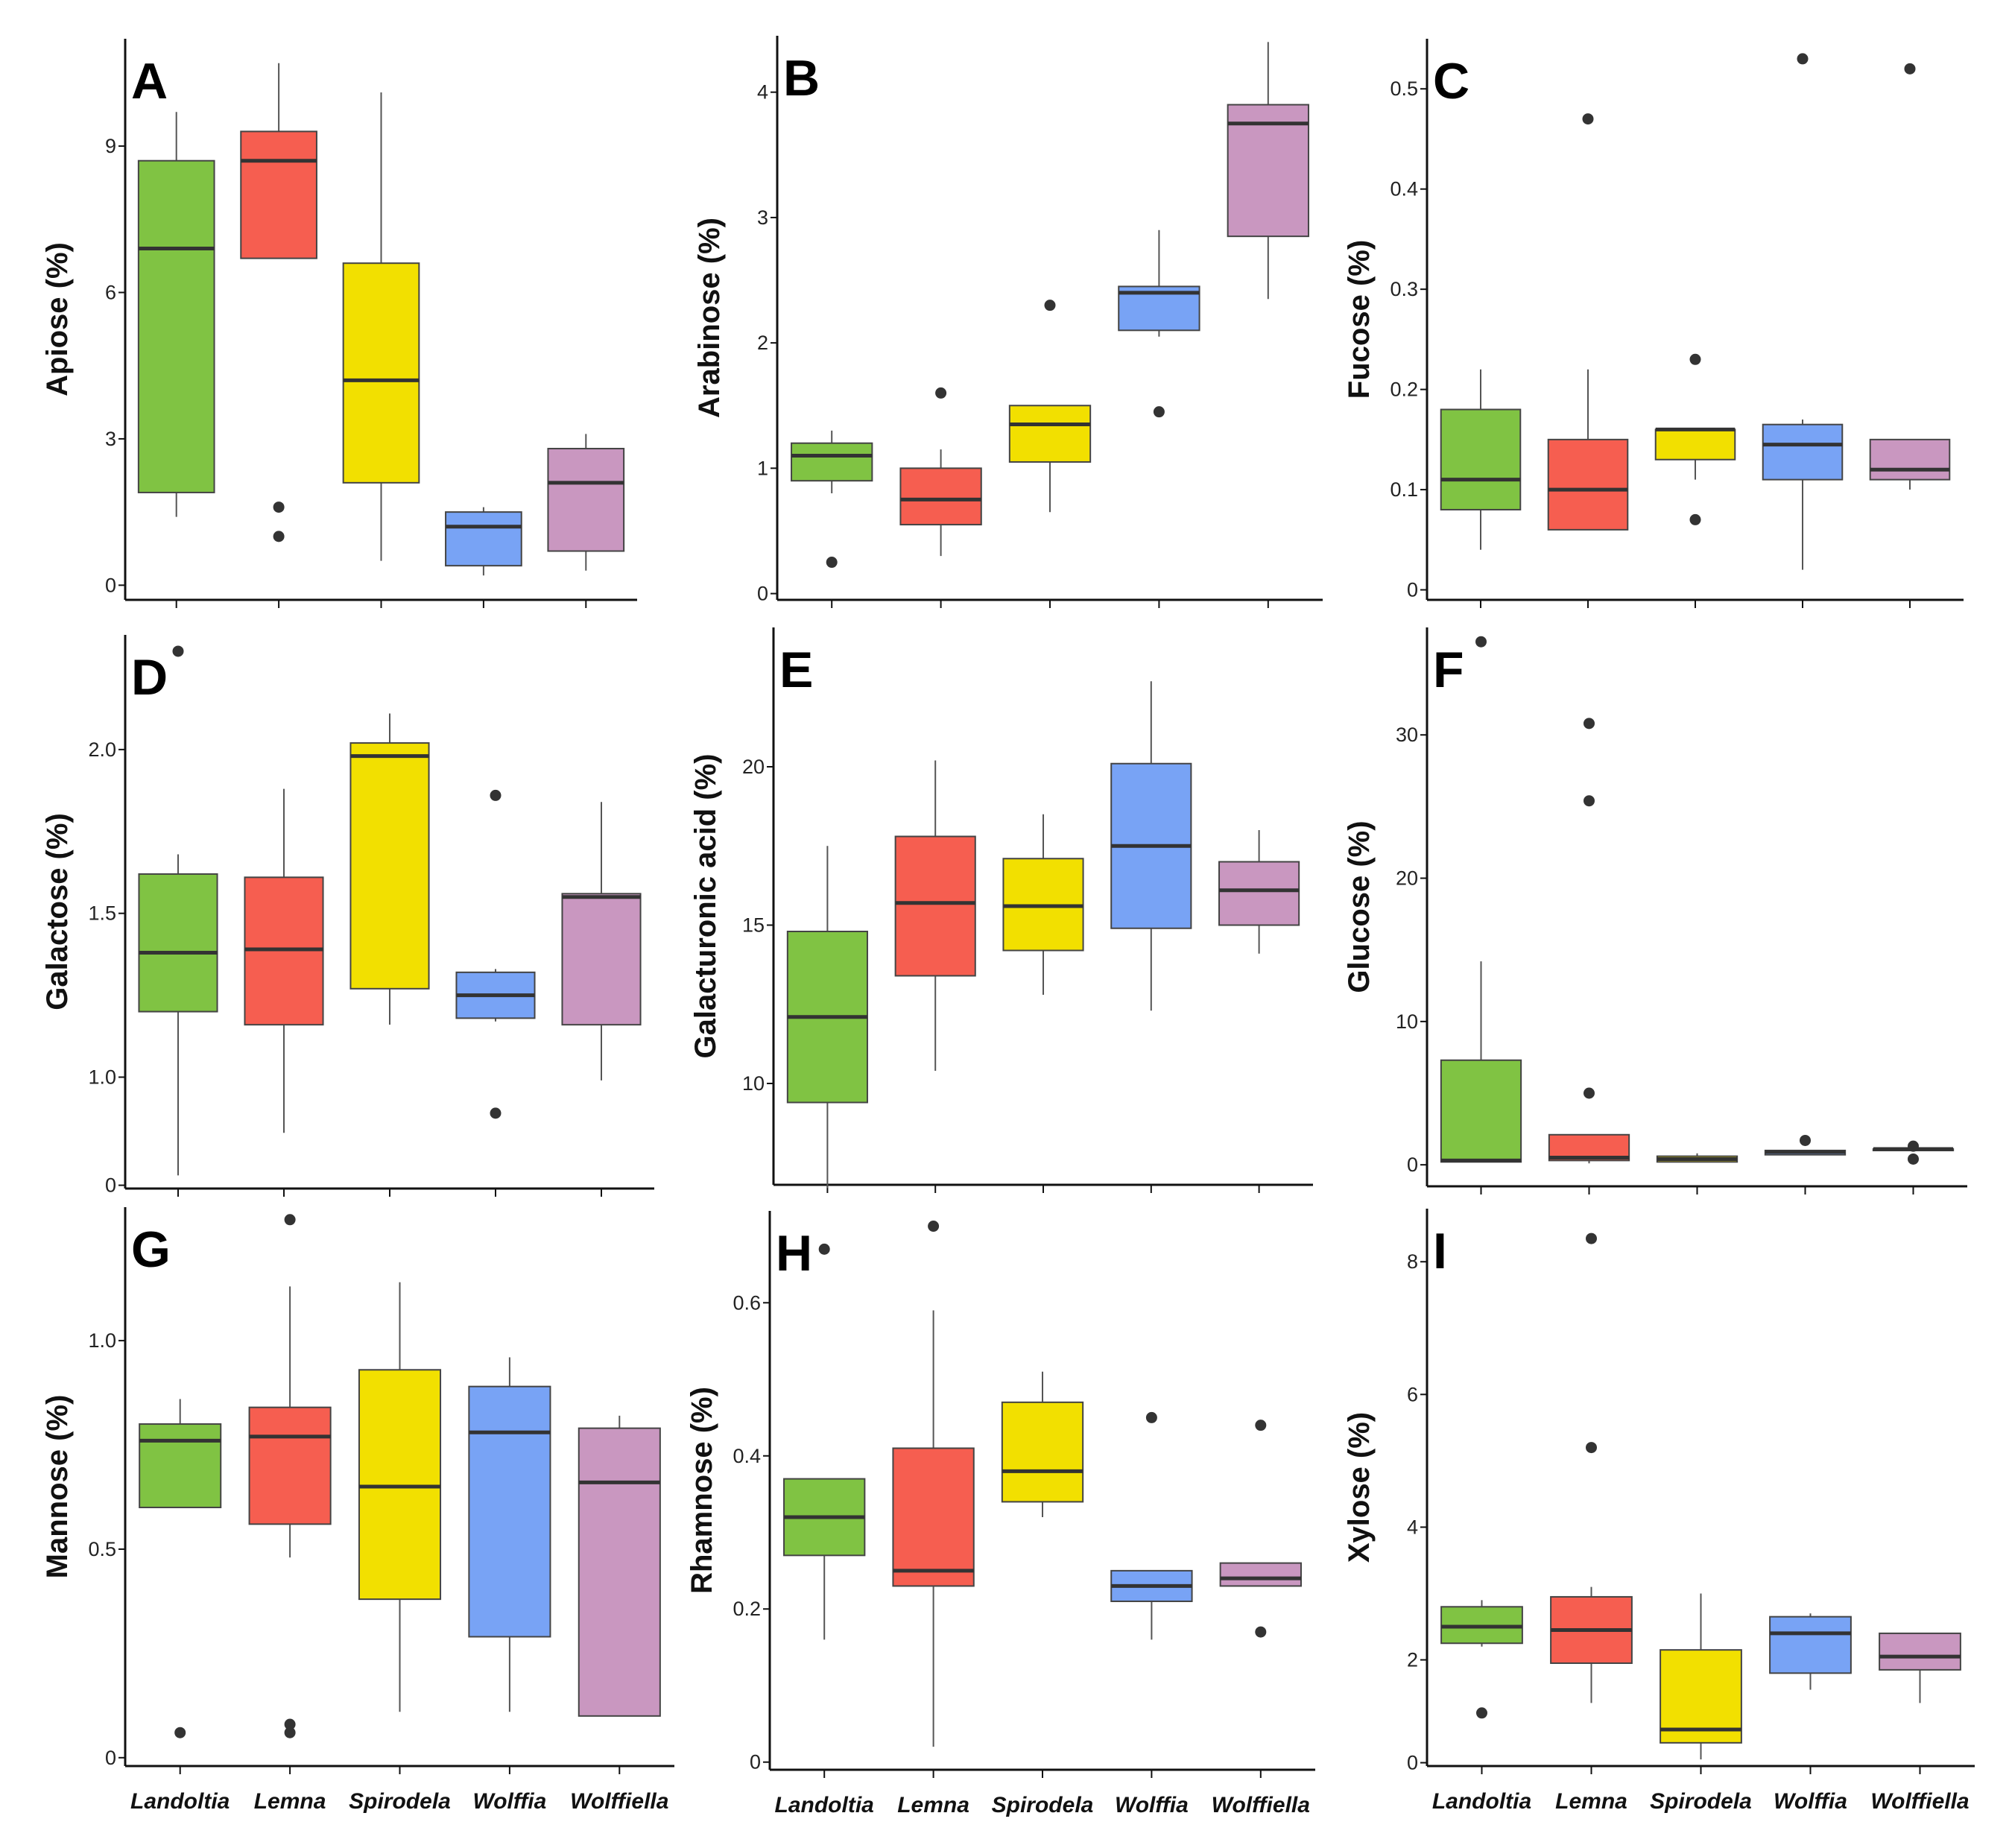 The width and height of the screenshot is (2009, 1848). I want to click on y-tick-label: 3, so click(111, 439).